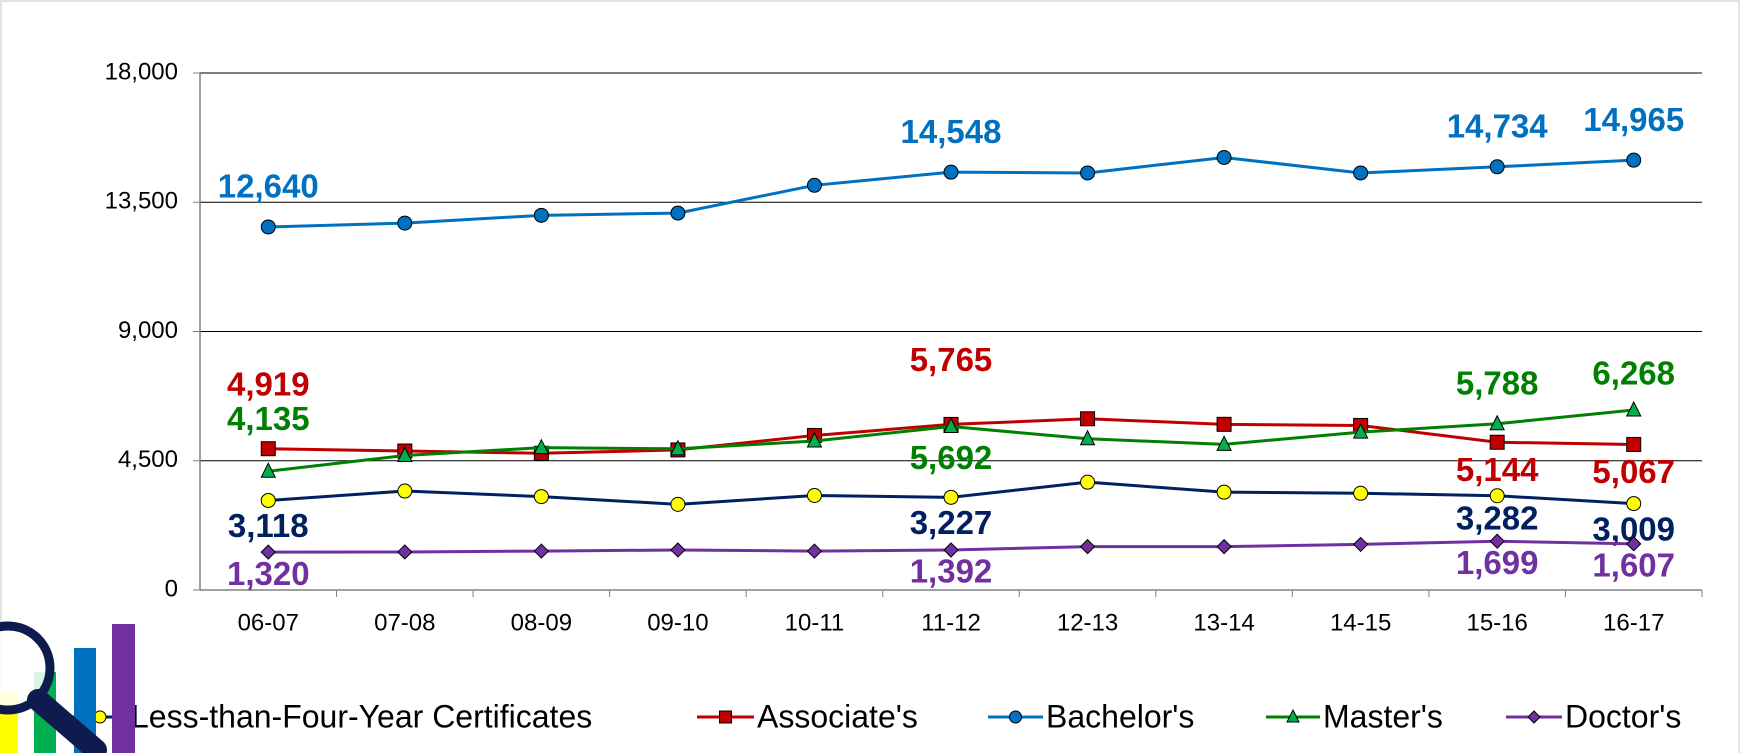 This screenshot has height=753, width=1741. What do you see at coordinates (951, 571) in the screenshot?
I see `data-label: 1,392` at bounding box center [951, 571].